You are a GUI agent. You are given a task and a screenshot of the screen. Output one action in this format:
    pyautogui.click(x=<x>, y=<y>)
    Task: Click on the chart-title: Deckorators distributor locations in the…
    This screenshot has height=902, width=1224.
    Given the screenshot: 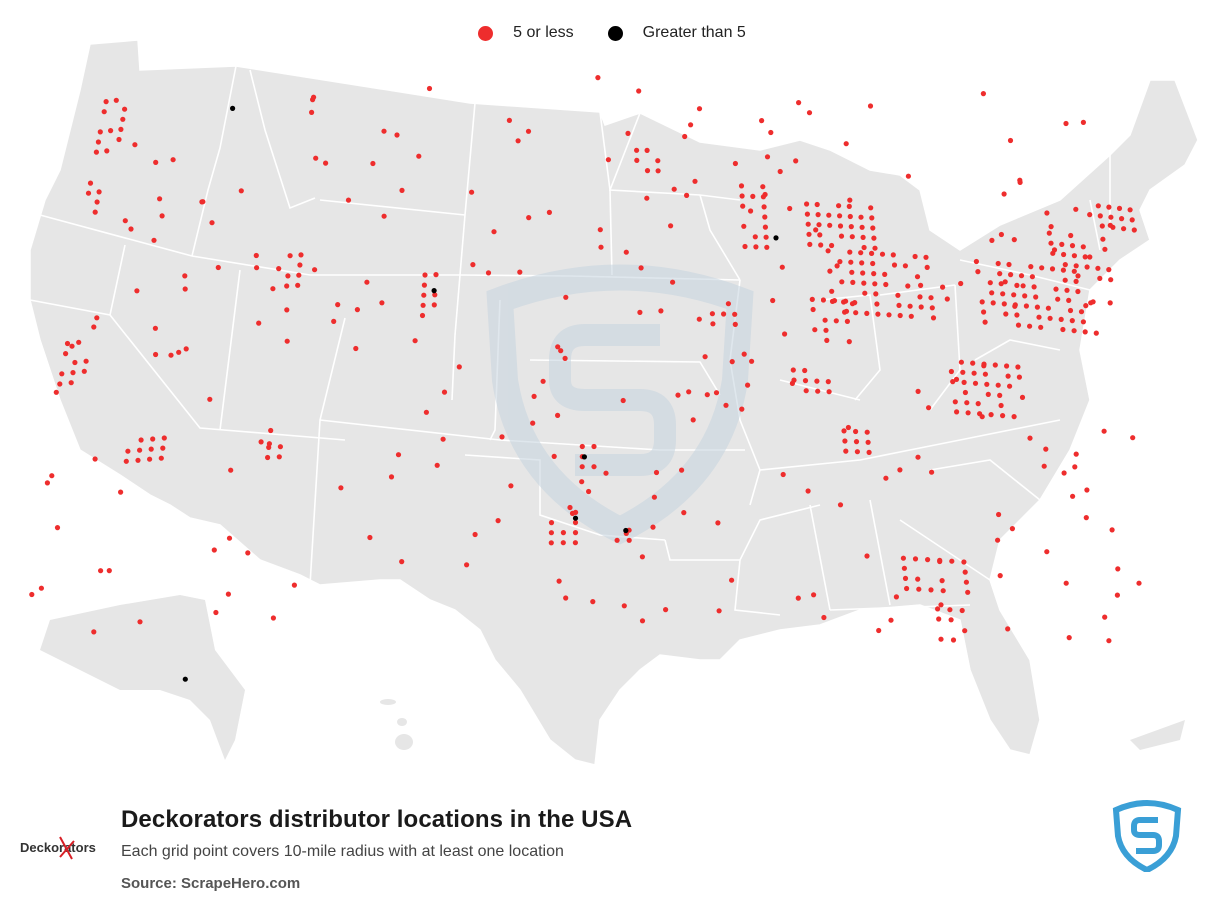 What is the action you would take?
    pyautogui.click(x=377, y=819)
    